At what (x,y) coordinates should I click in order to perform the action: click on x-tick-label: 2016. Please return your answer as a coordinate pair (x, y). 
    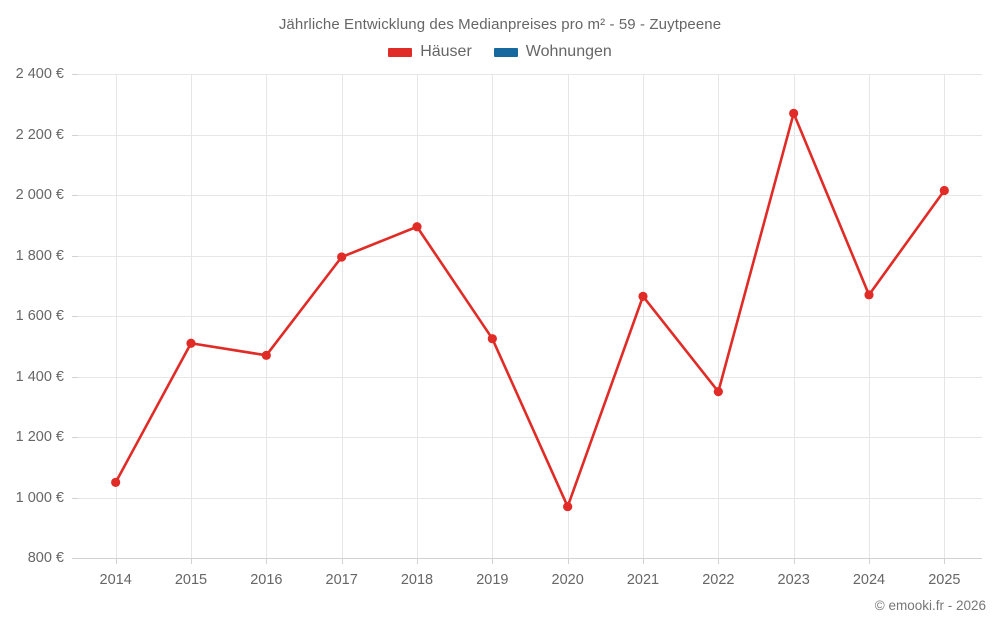
    Looking at the image, I should click on (266, 580).